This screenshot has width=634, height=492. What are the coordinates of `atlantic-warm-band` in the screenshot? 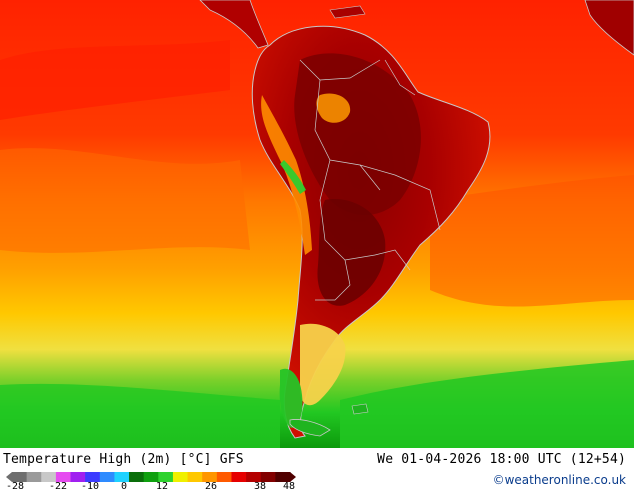 It's located at (532, 241).